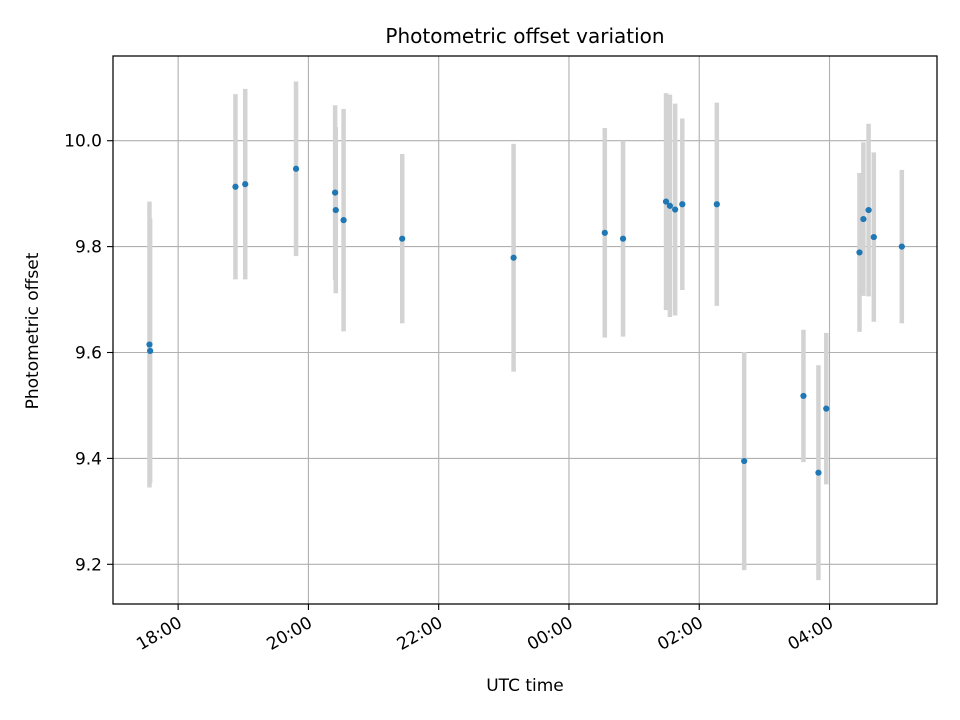 Image resolution: width=960 pixels, height=720 pixels. What do you see at coordinates (33, 330) in the screenshot?
I see `y-axis-title: Photometric offset` at bounding box center [33, 330].